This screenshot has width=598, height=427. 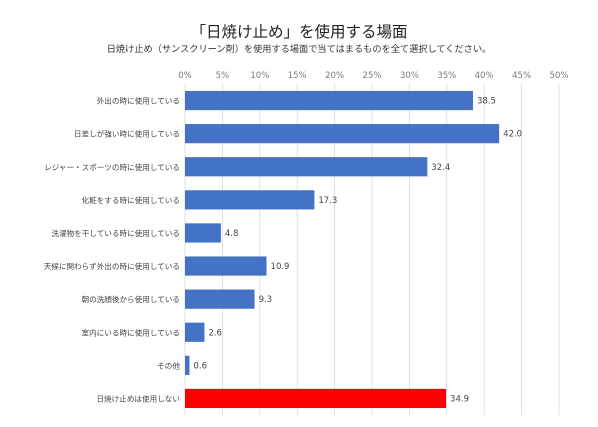 What do you see at coordinates (138, 101) in the screenshot?
I see `category-label: 外出の時に使用している` at bounding box center [138, 101].